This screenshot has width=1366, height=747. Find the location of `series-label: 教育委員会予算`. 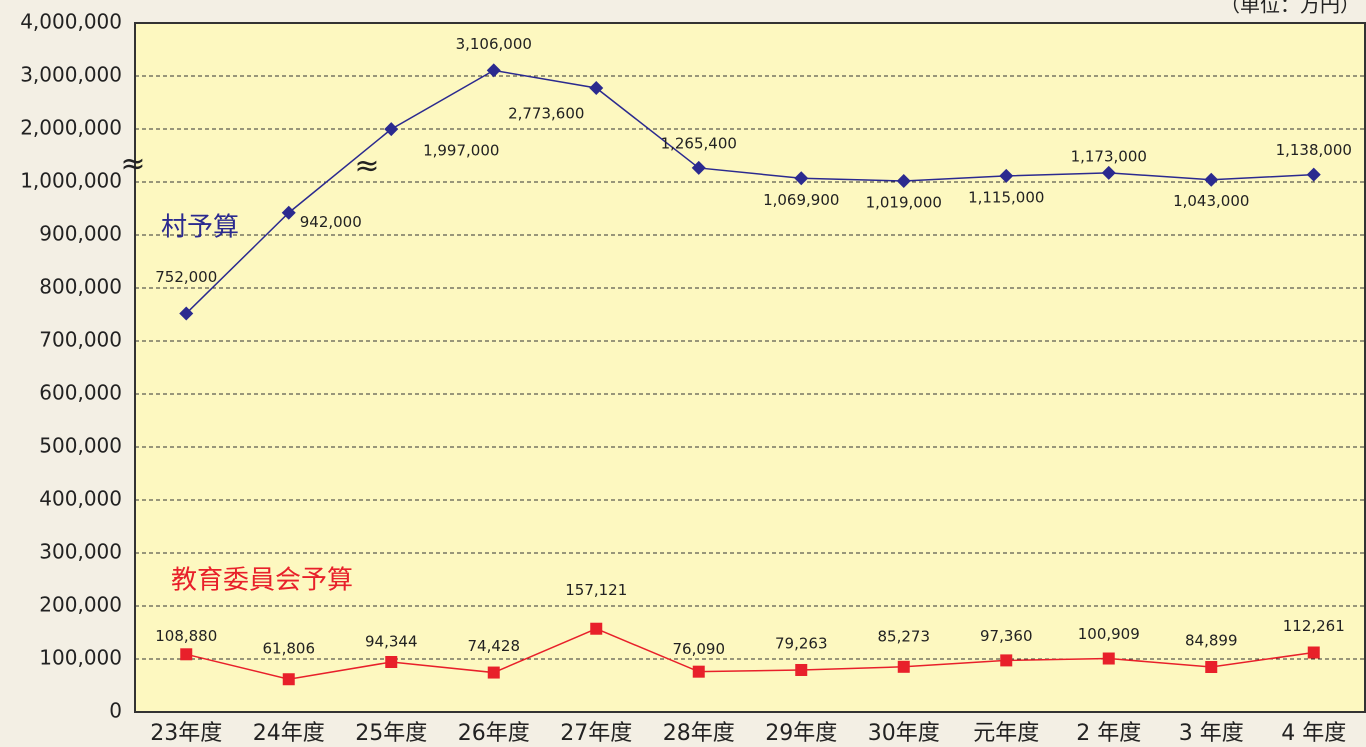

series-label: 教育委員会予算 is located at coordinates (262, 581).